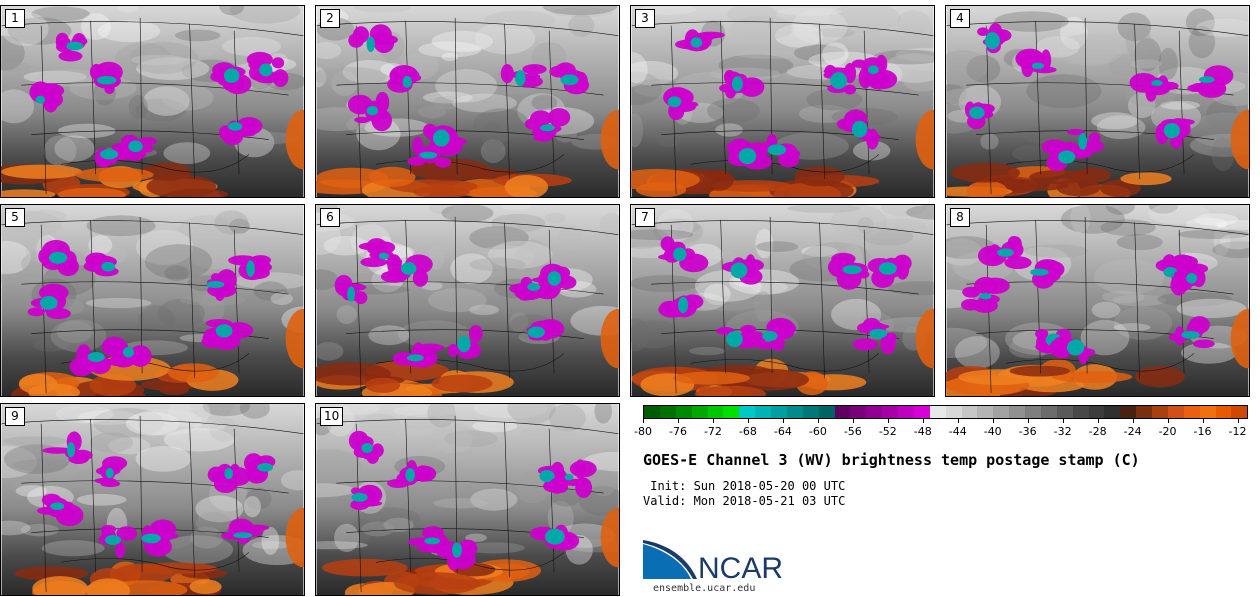  Describe the element at coordinates (957, 431) in the screenshot. I see `colorbar-tick-label: -44` at that location.